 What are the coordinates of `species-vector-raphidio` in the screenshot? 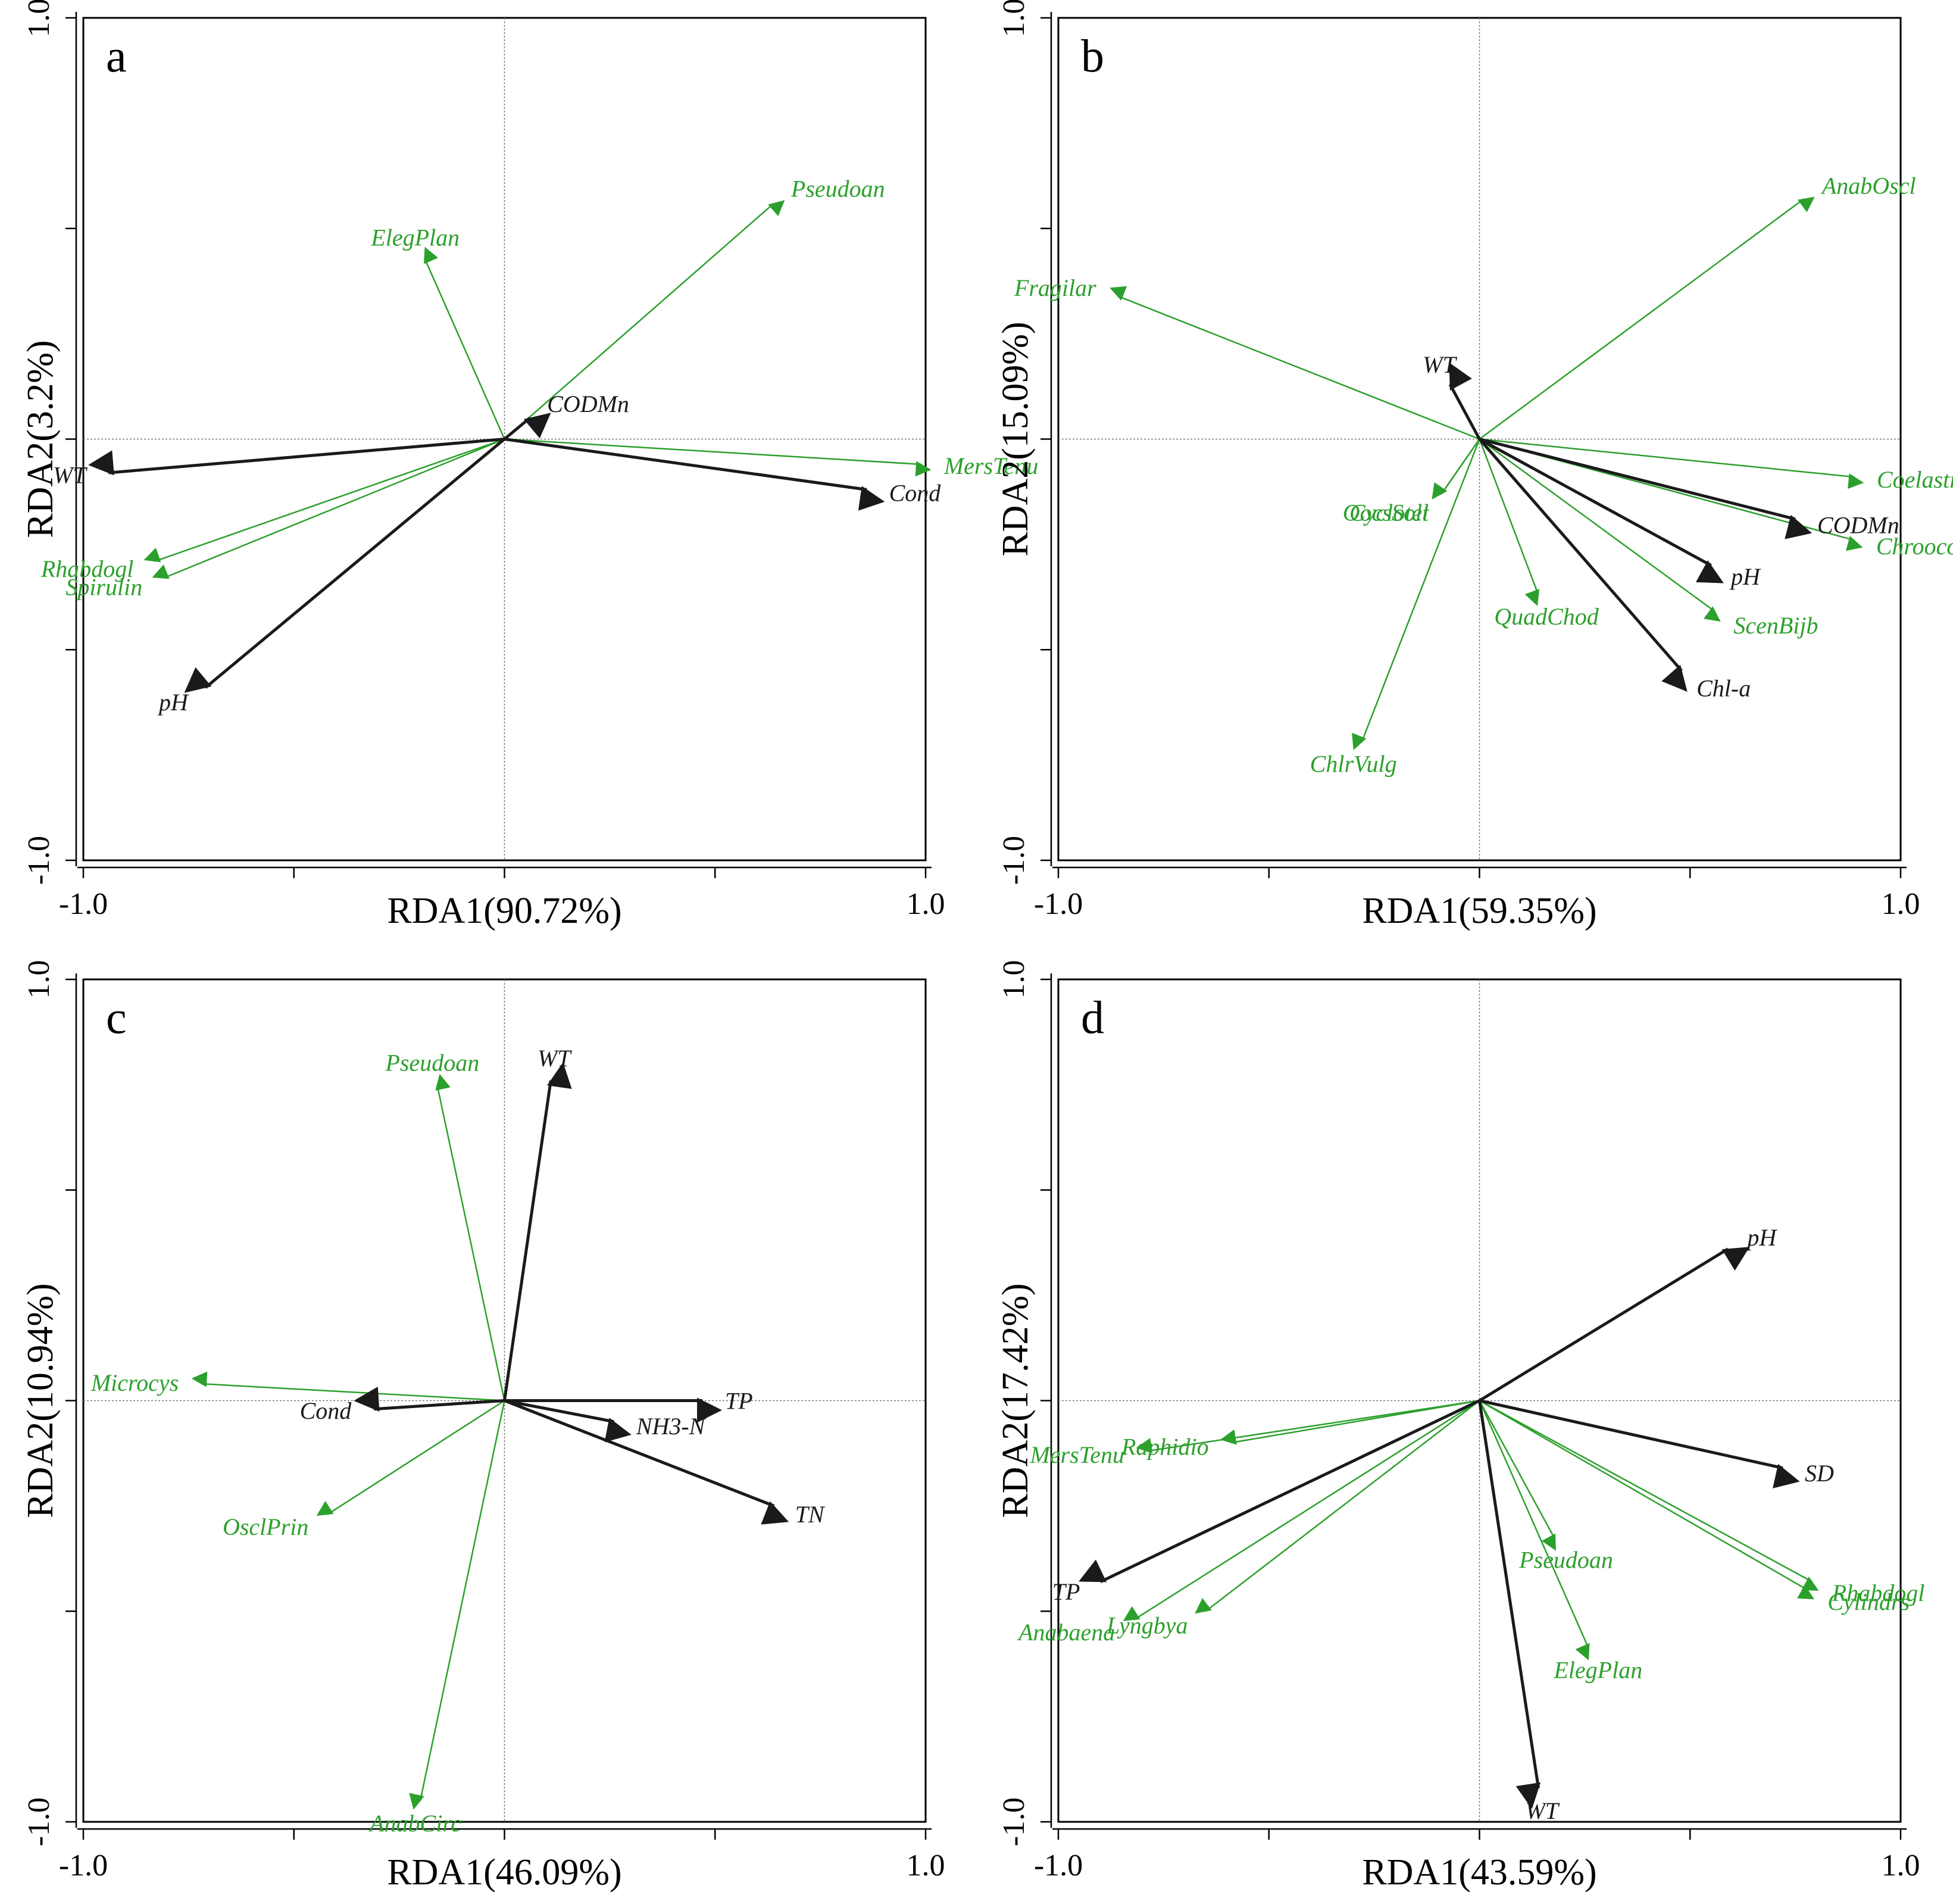 It's located at (1350, 1422).